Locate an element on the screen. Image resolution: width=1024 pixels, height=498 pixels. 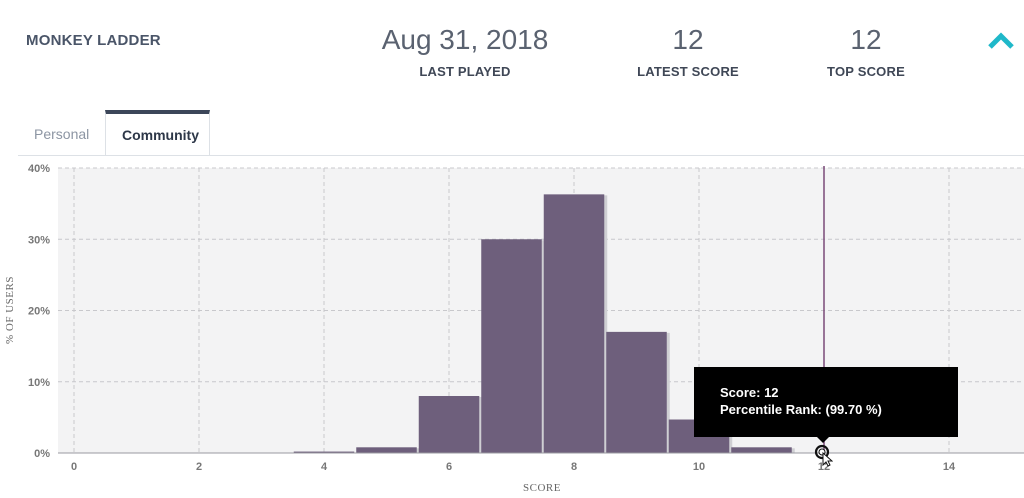
last-played-value: Aug 31, 2018 is located at coordinates (465, 39).